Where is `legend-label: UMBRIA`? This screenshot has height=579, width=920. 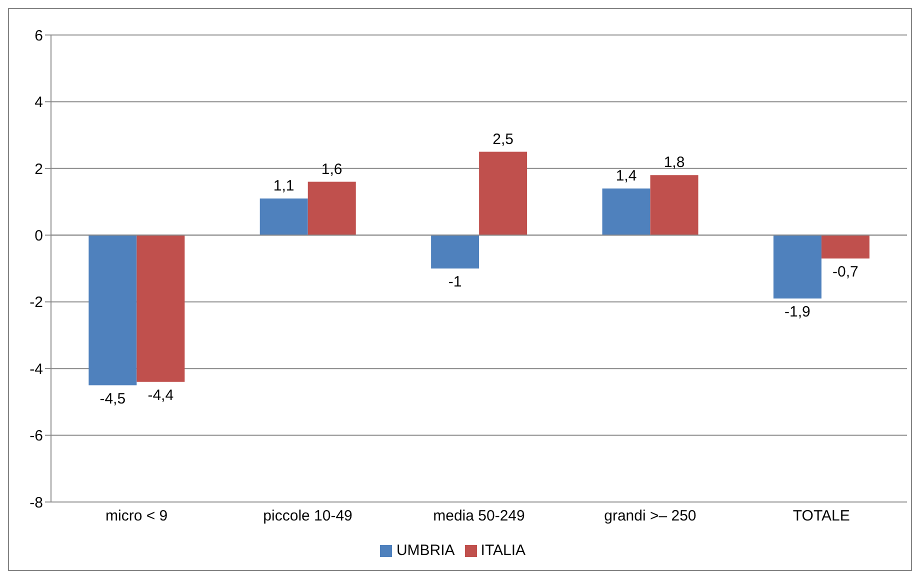 legend-label: UMBRIA is located at coordinates (425, 550).